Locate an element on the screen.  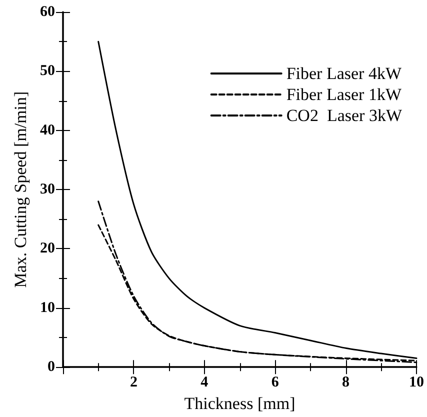
x-tick-label: 6 is located at coordinates (275, 382).